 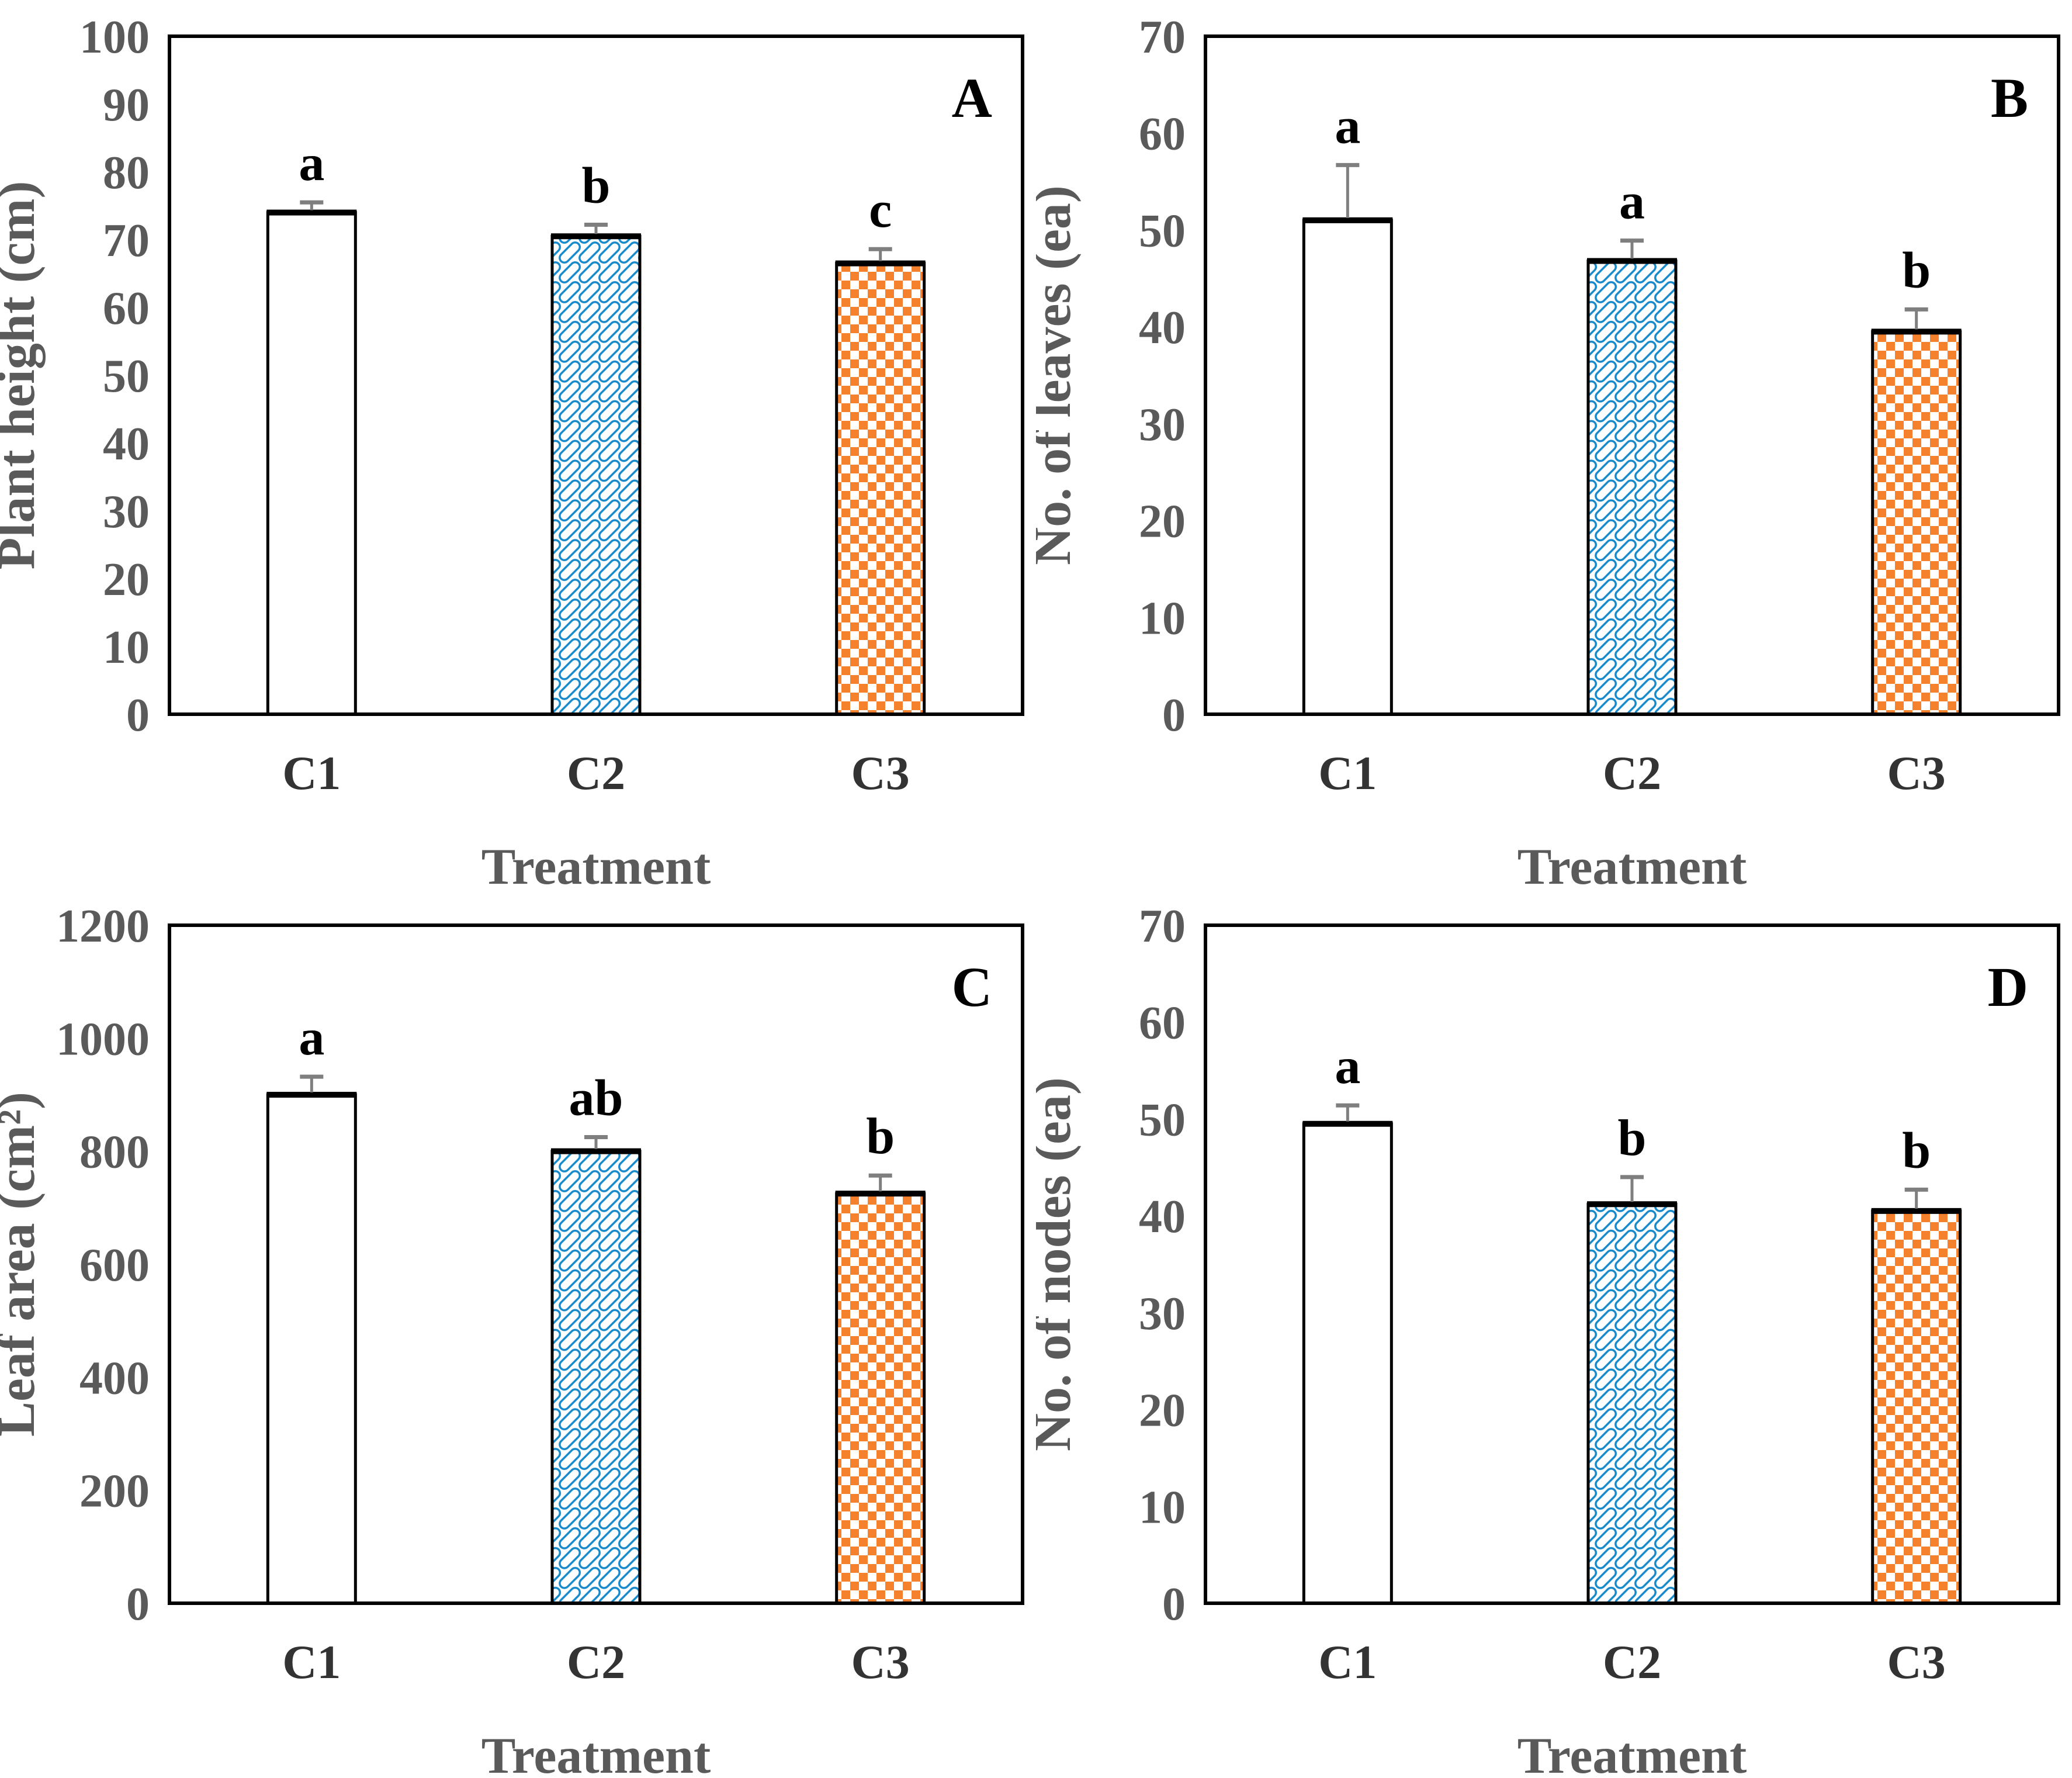 What do you see at coordinates (115, 1378) in the screenshot?
I see `y-tick-label: 400` at bounding box center [115, 1378].